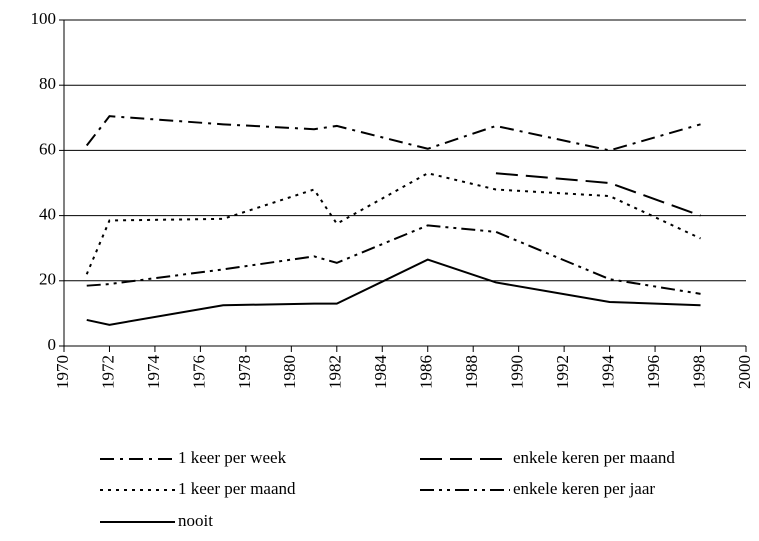  I want to click on legend-label: 1 keer per maand, so click(237, 488).